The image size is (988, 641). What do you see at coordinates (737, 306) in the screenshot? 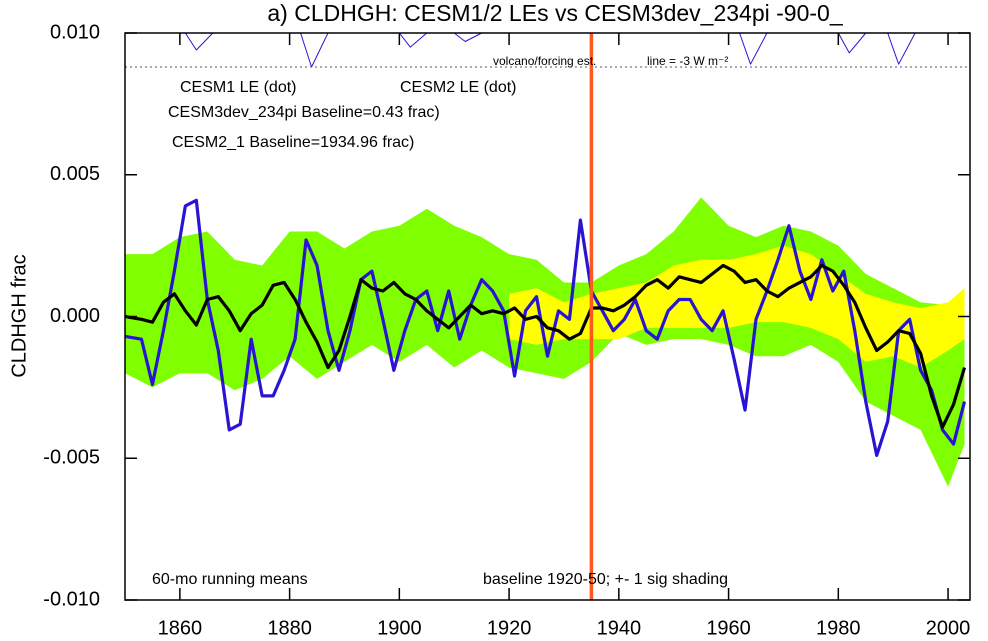
I see `band` at bounding box center [737, 306].